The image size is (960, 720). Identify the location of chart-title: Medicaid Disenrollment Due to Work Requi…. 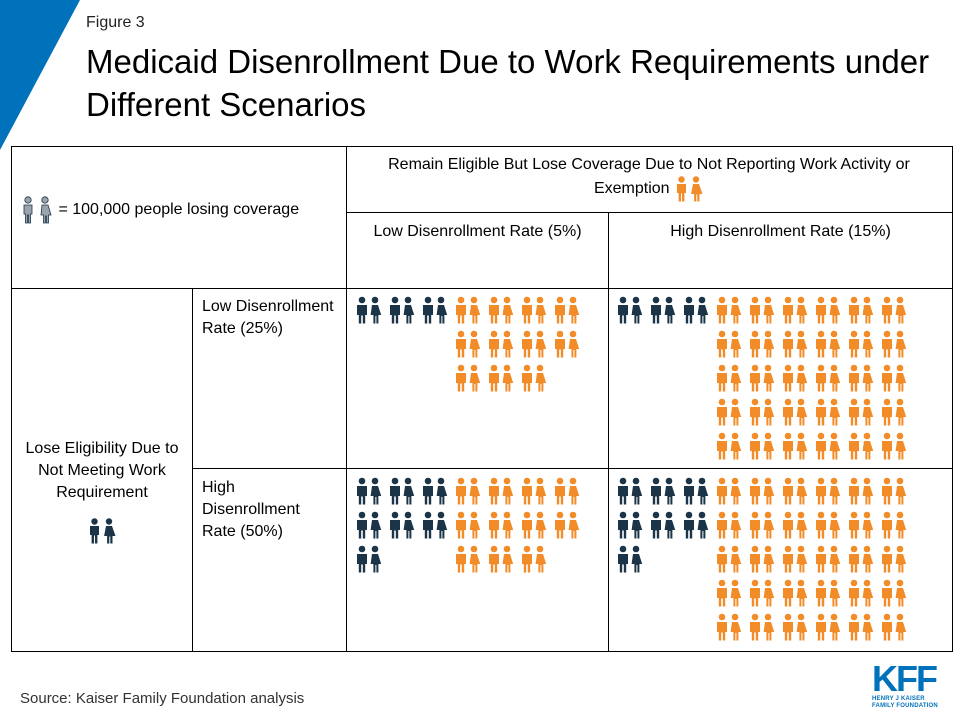
(508, 83).